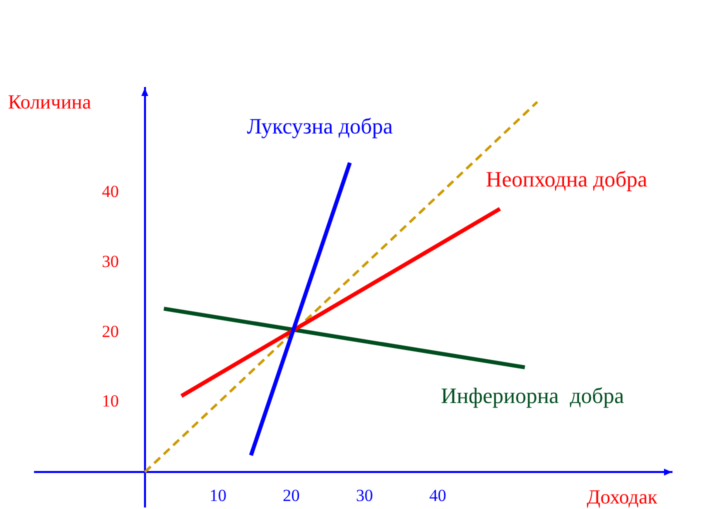 The width and height of the screenshot is (710, 509). I want to click on y-tick-label: 20, so click(110, 331).